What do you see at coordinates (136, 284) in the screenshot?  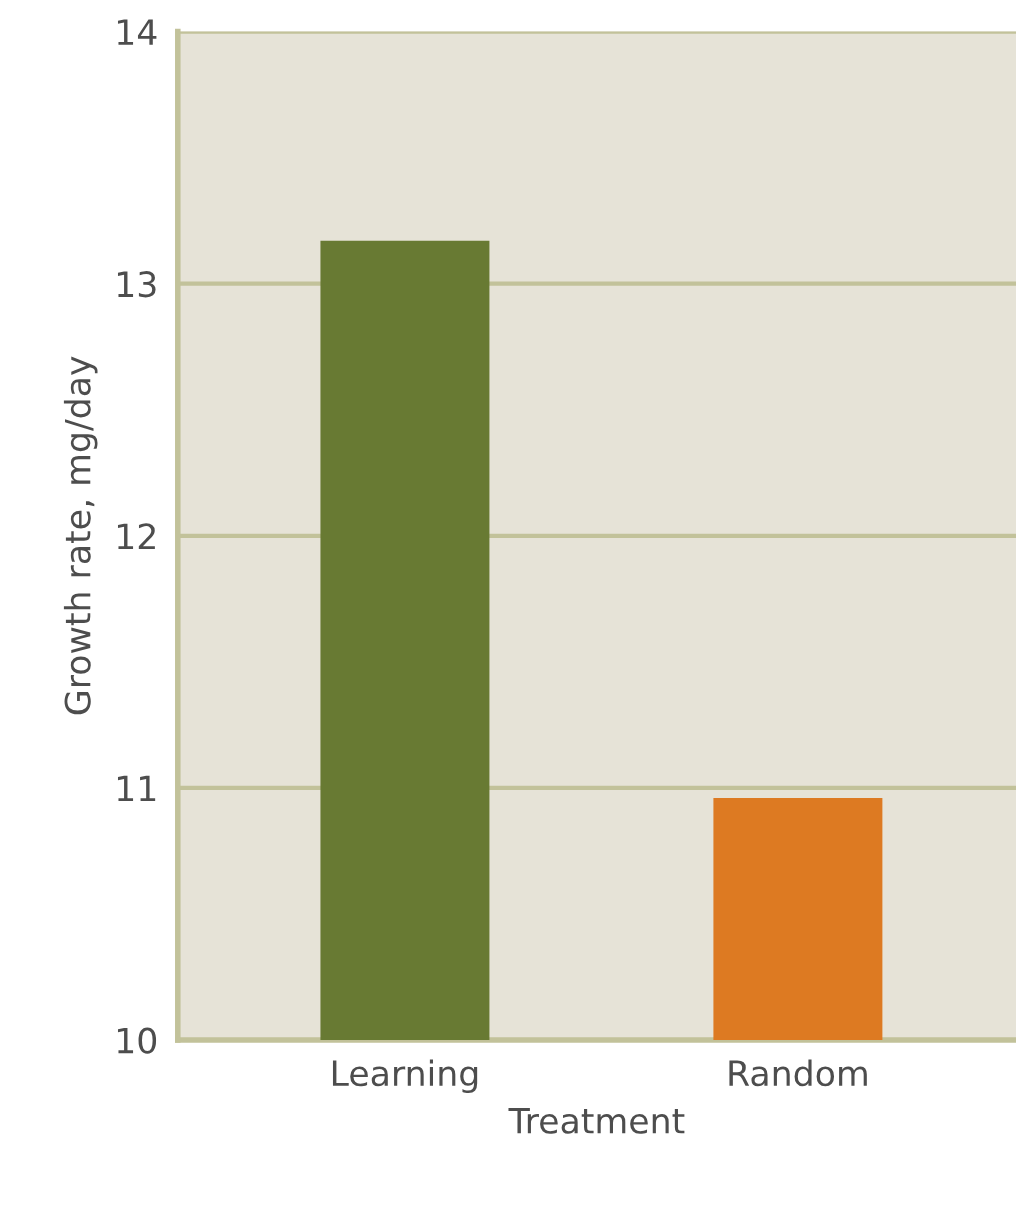 I see `y-tick-label: 13` at bounding box center [136, 284].